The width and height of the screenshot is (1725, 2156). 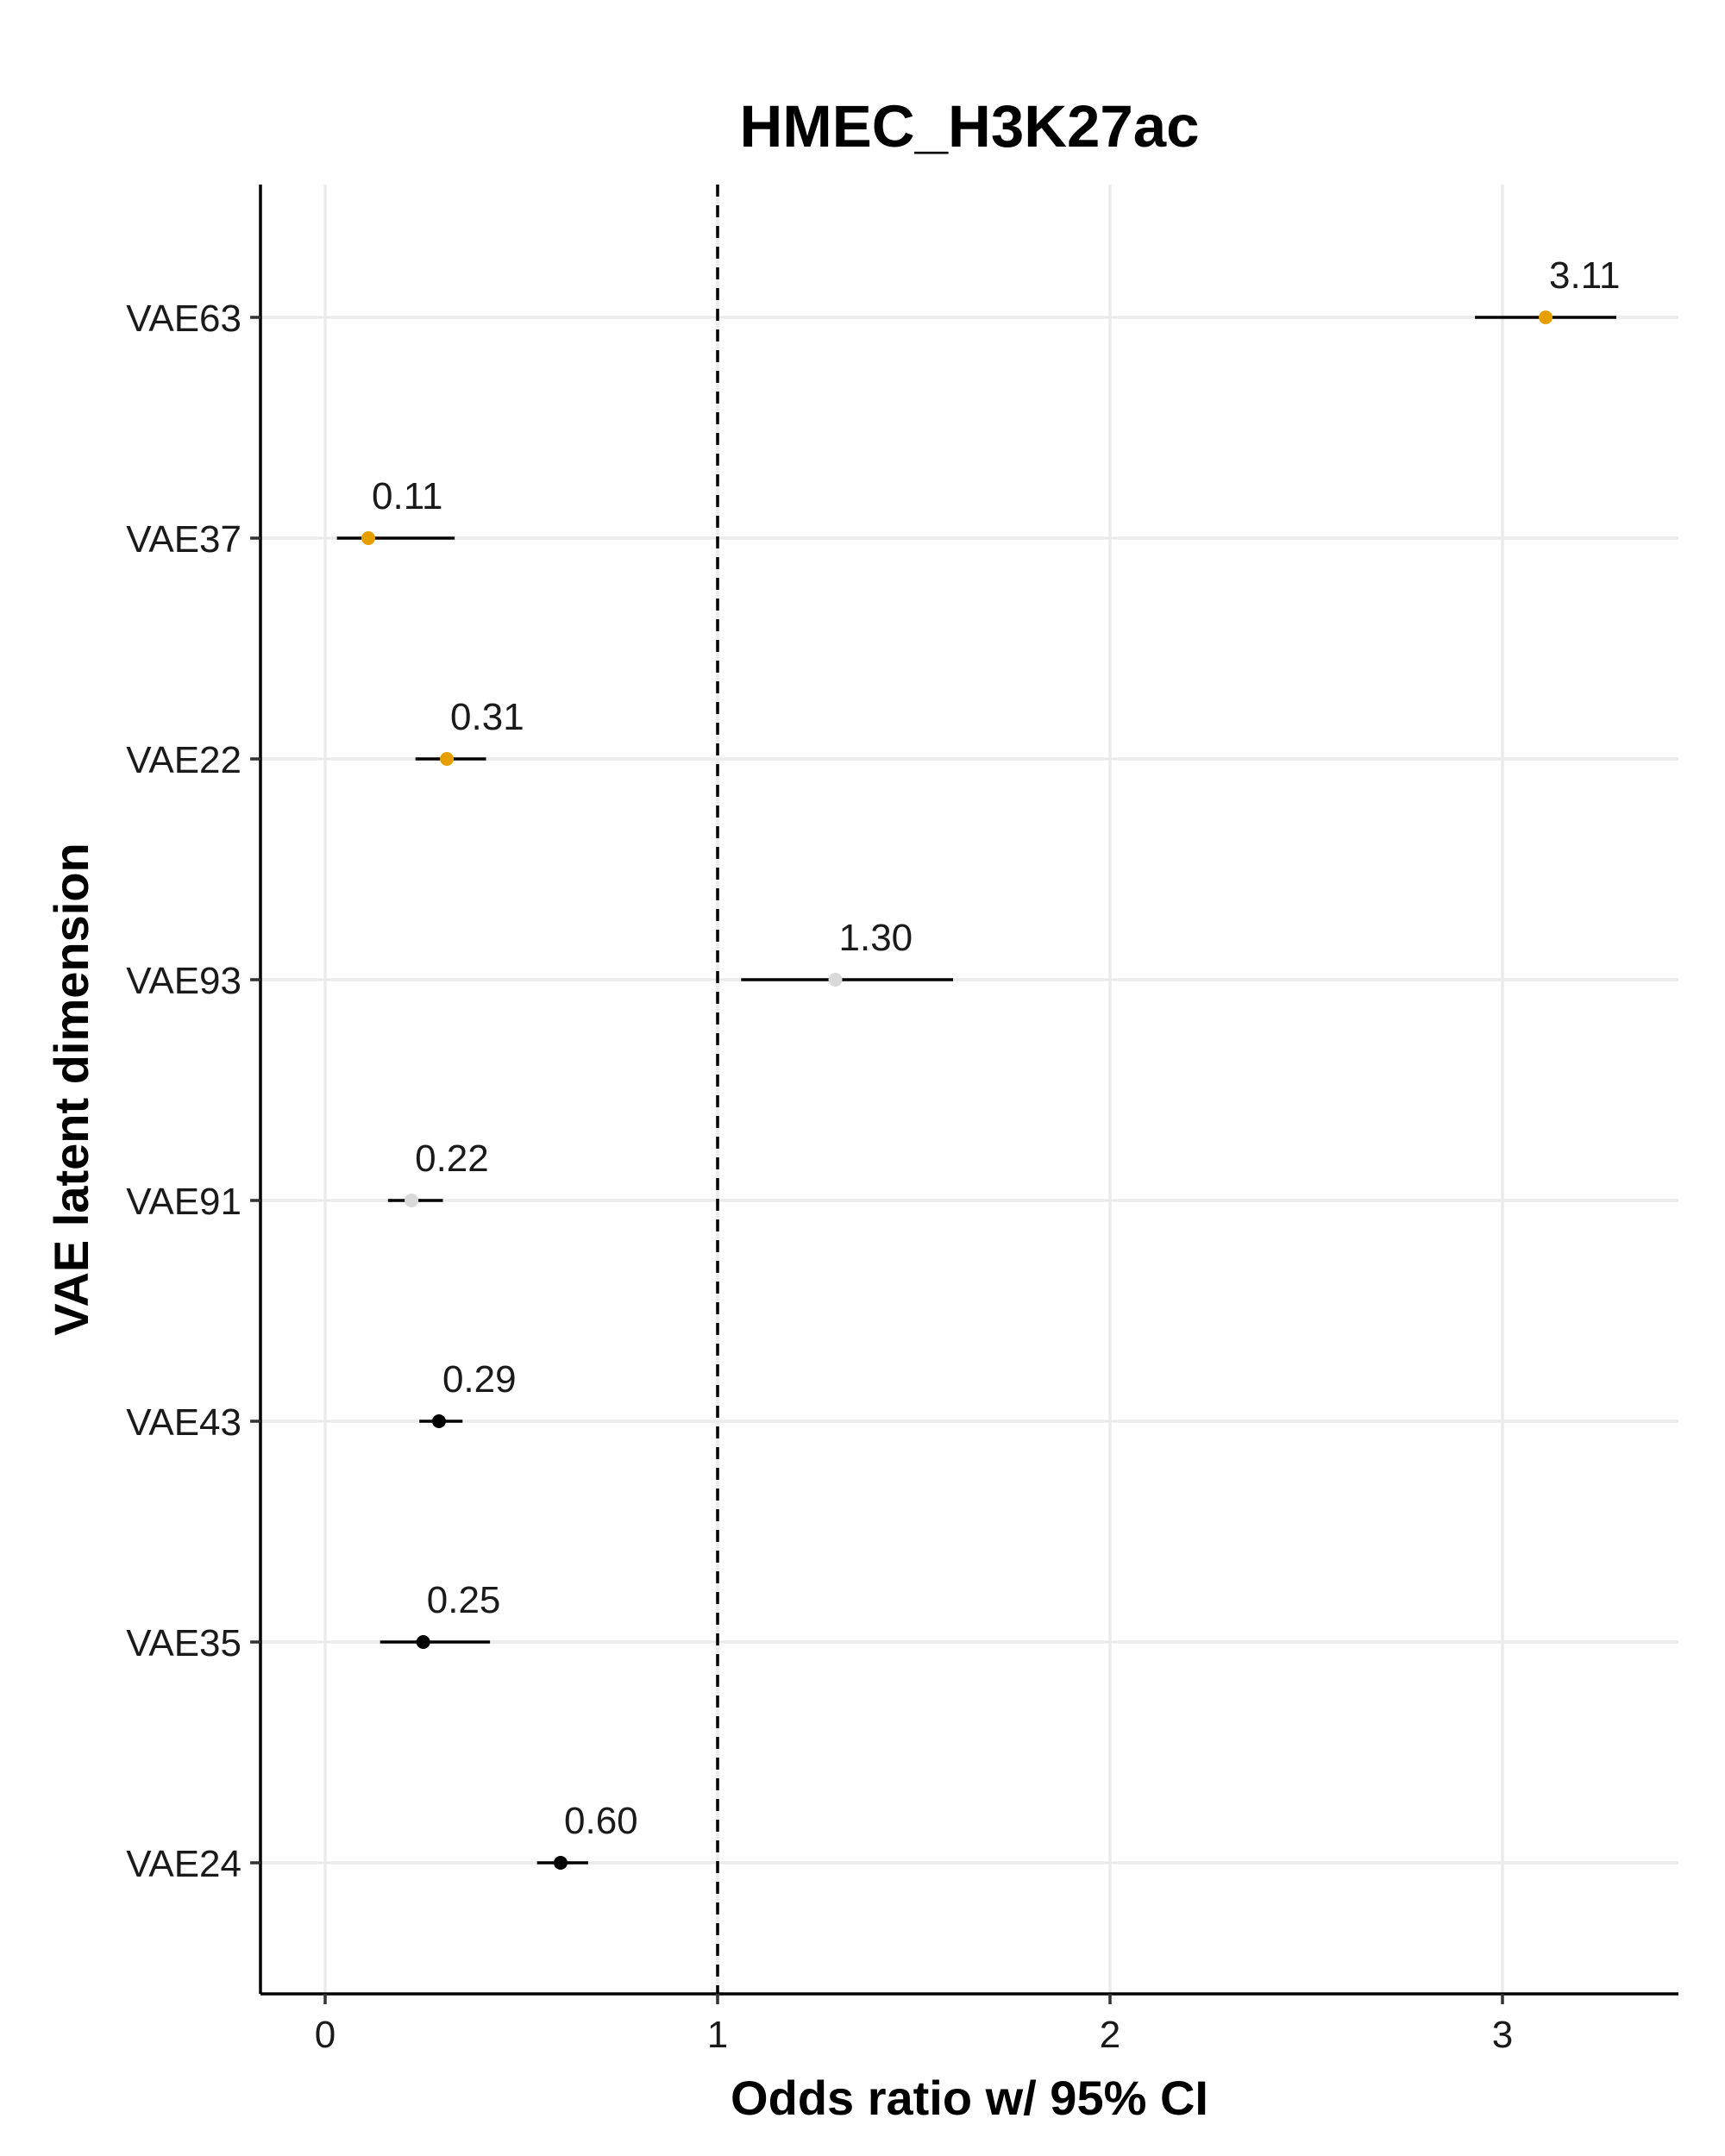 What do you see at coordinates (452, 1159) in the screenshot?
I see `estimate-label: 0.22` at bounding box center [452, 1159].